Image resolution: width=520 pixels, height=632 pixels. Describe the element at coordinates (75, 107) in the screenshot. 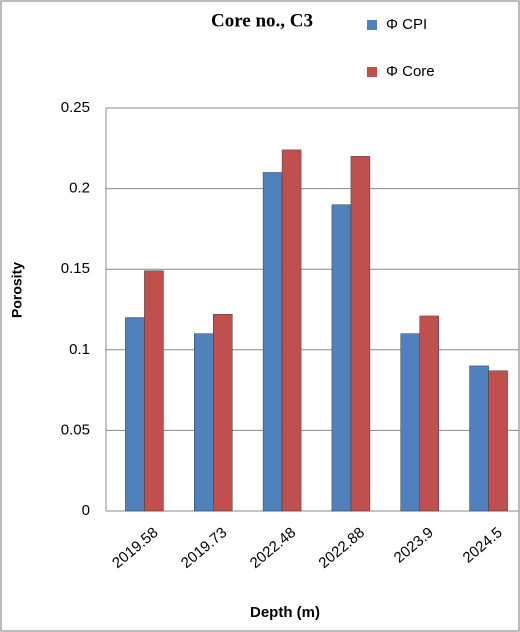

I see `y-tick-label: 0.25` at that location.